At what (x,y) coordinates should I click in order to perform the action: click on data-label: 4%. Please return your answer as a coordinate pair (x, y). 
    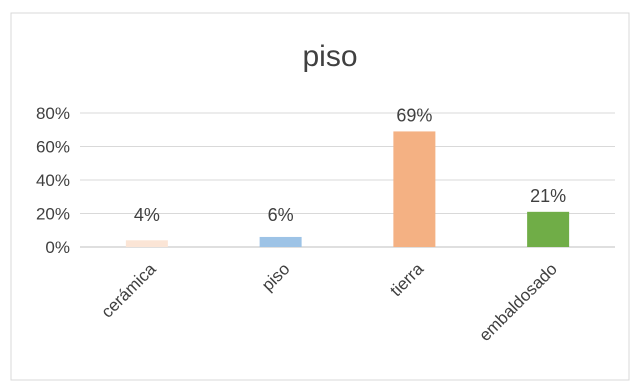
    Looking at the image, I should click on (147, 215).